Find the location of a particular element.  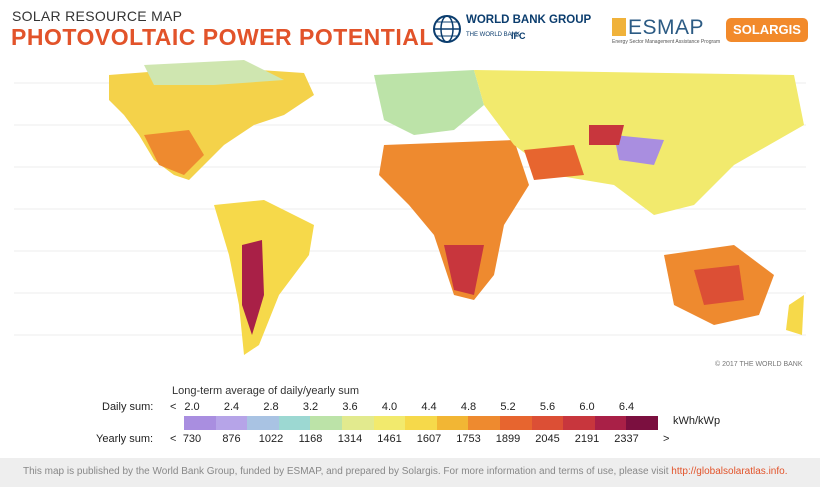

solargis-logo: SOLARGIS is located at coordinates (767, 30).